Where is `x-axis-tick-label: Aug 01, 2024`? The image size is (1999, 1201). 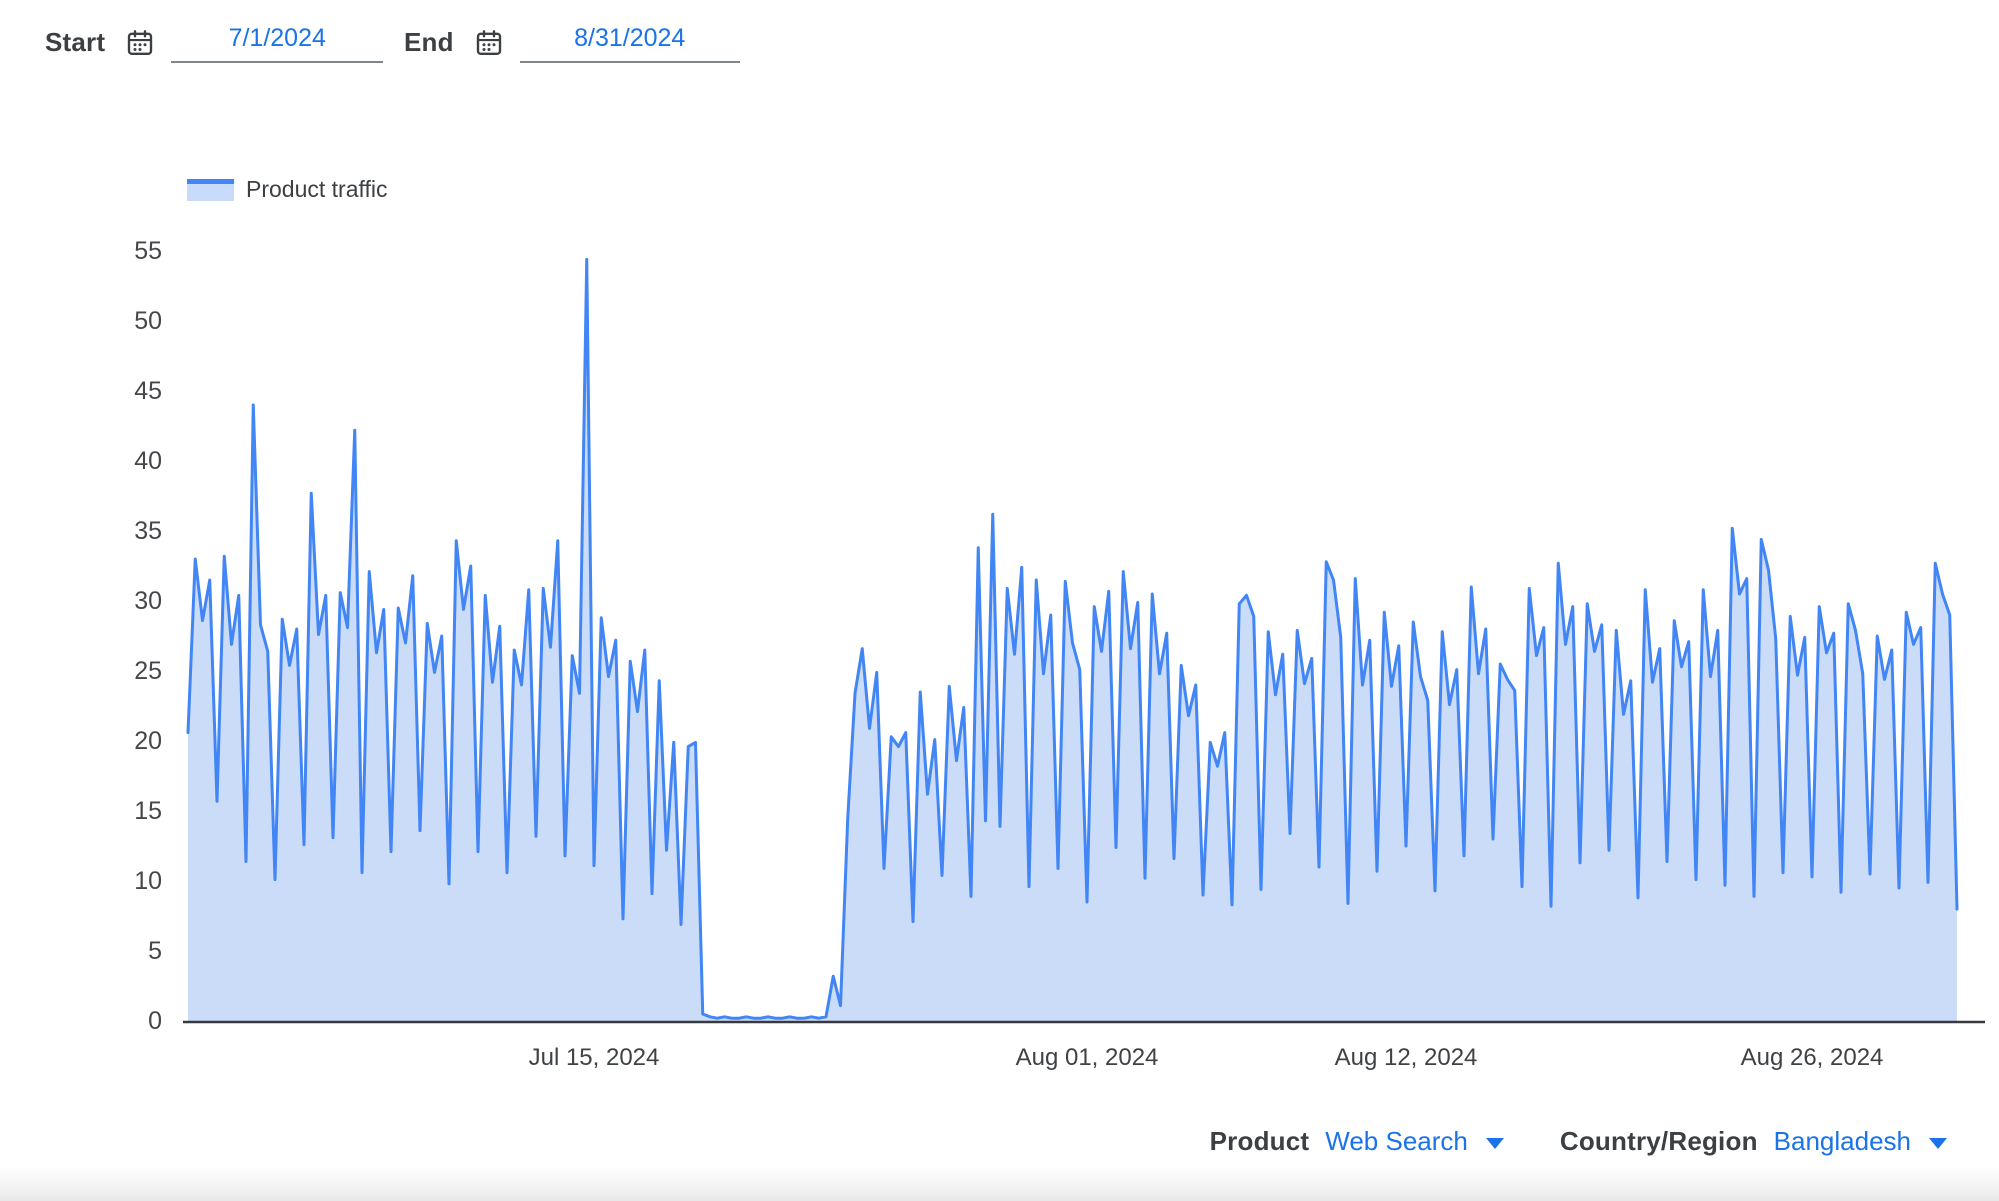 x-axis-tick-label: Aug 01, 2024 is located at coordinates (1087, 1057).